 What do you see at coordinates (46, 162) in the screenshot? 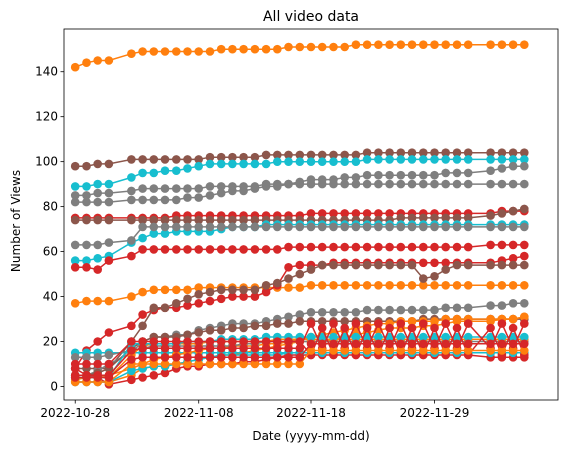
I see `y-tick-label: 100` at bounding box center [46, 162].